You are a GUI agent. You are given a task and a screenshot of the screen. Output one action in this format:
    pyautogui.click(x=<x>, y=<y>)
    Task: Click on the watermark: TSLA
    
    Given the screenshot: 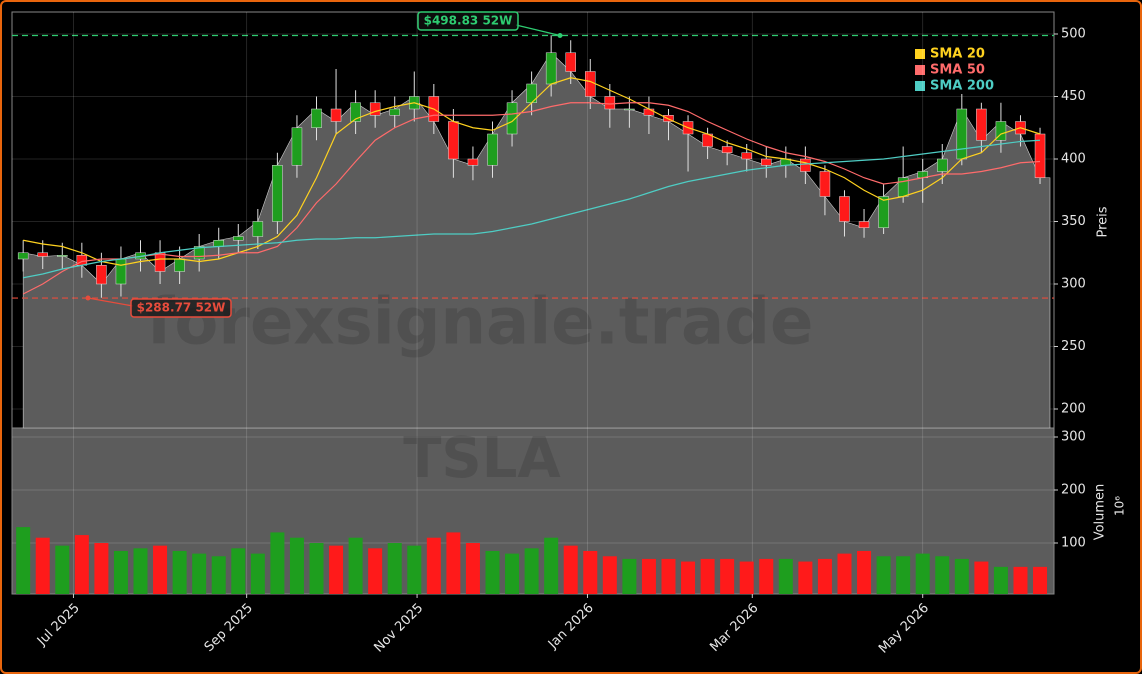 What is the action you would take?
    pyautogui.click(x=482, y=458)
    